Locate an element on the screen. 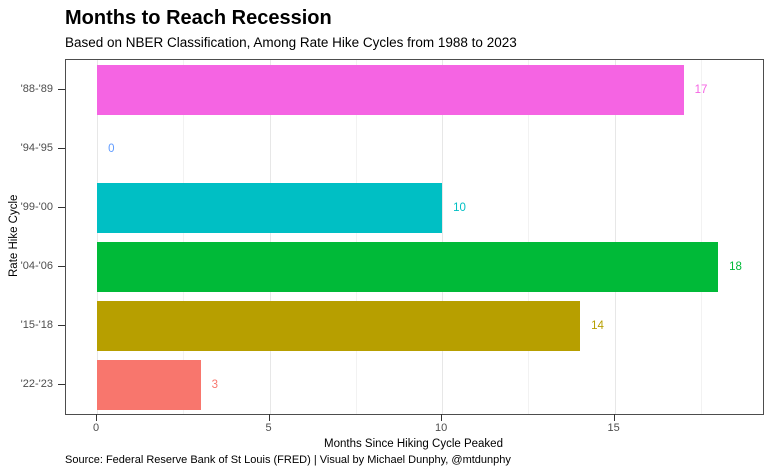 The height and width of the screenshot is (475, 770). x-tick-label: 10 is located at coordinates (441, 428).